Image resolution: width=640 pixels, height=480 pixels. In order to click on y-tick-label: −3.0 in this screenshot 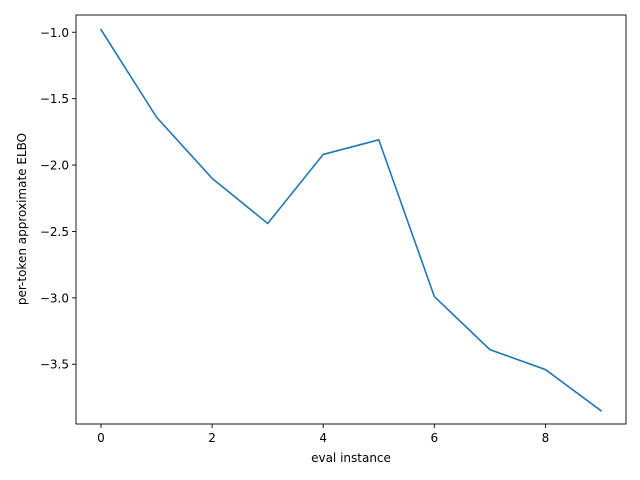, I will do `click(54, 298)`.